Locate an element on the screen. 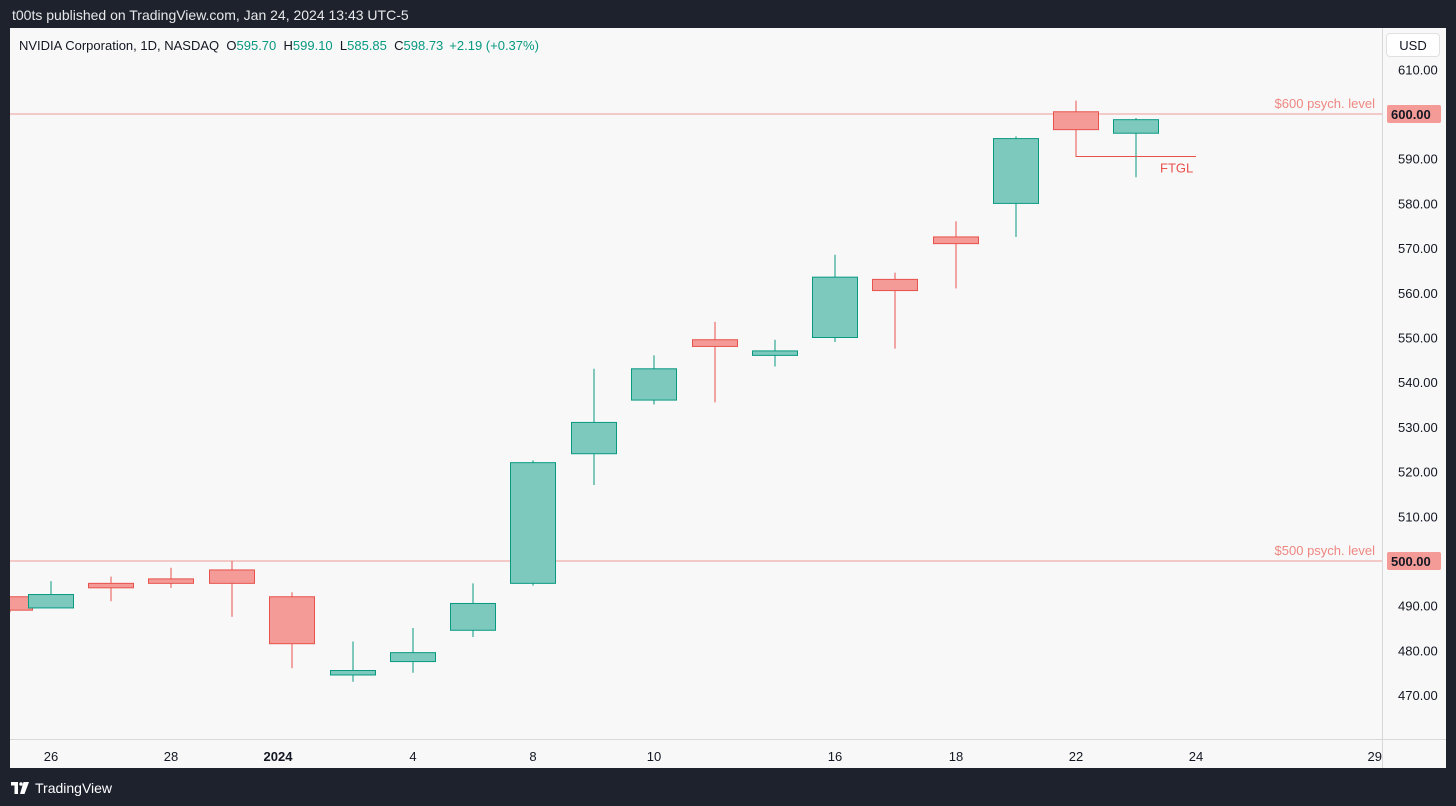 The width and height of the screenshot is (1456, 806). ftgl-line is located at coordinates (1135, 155).